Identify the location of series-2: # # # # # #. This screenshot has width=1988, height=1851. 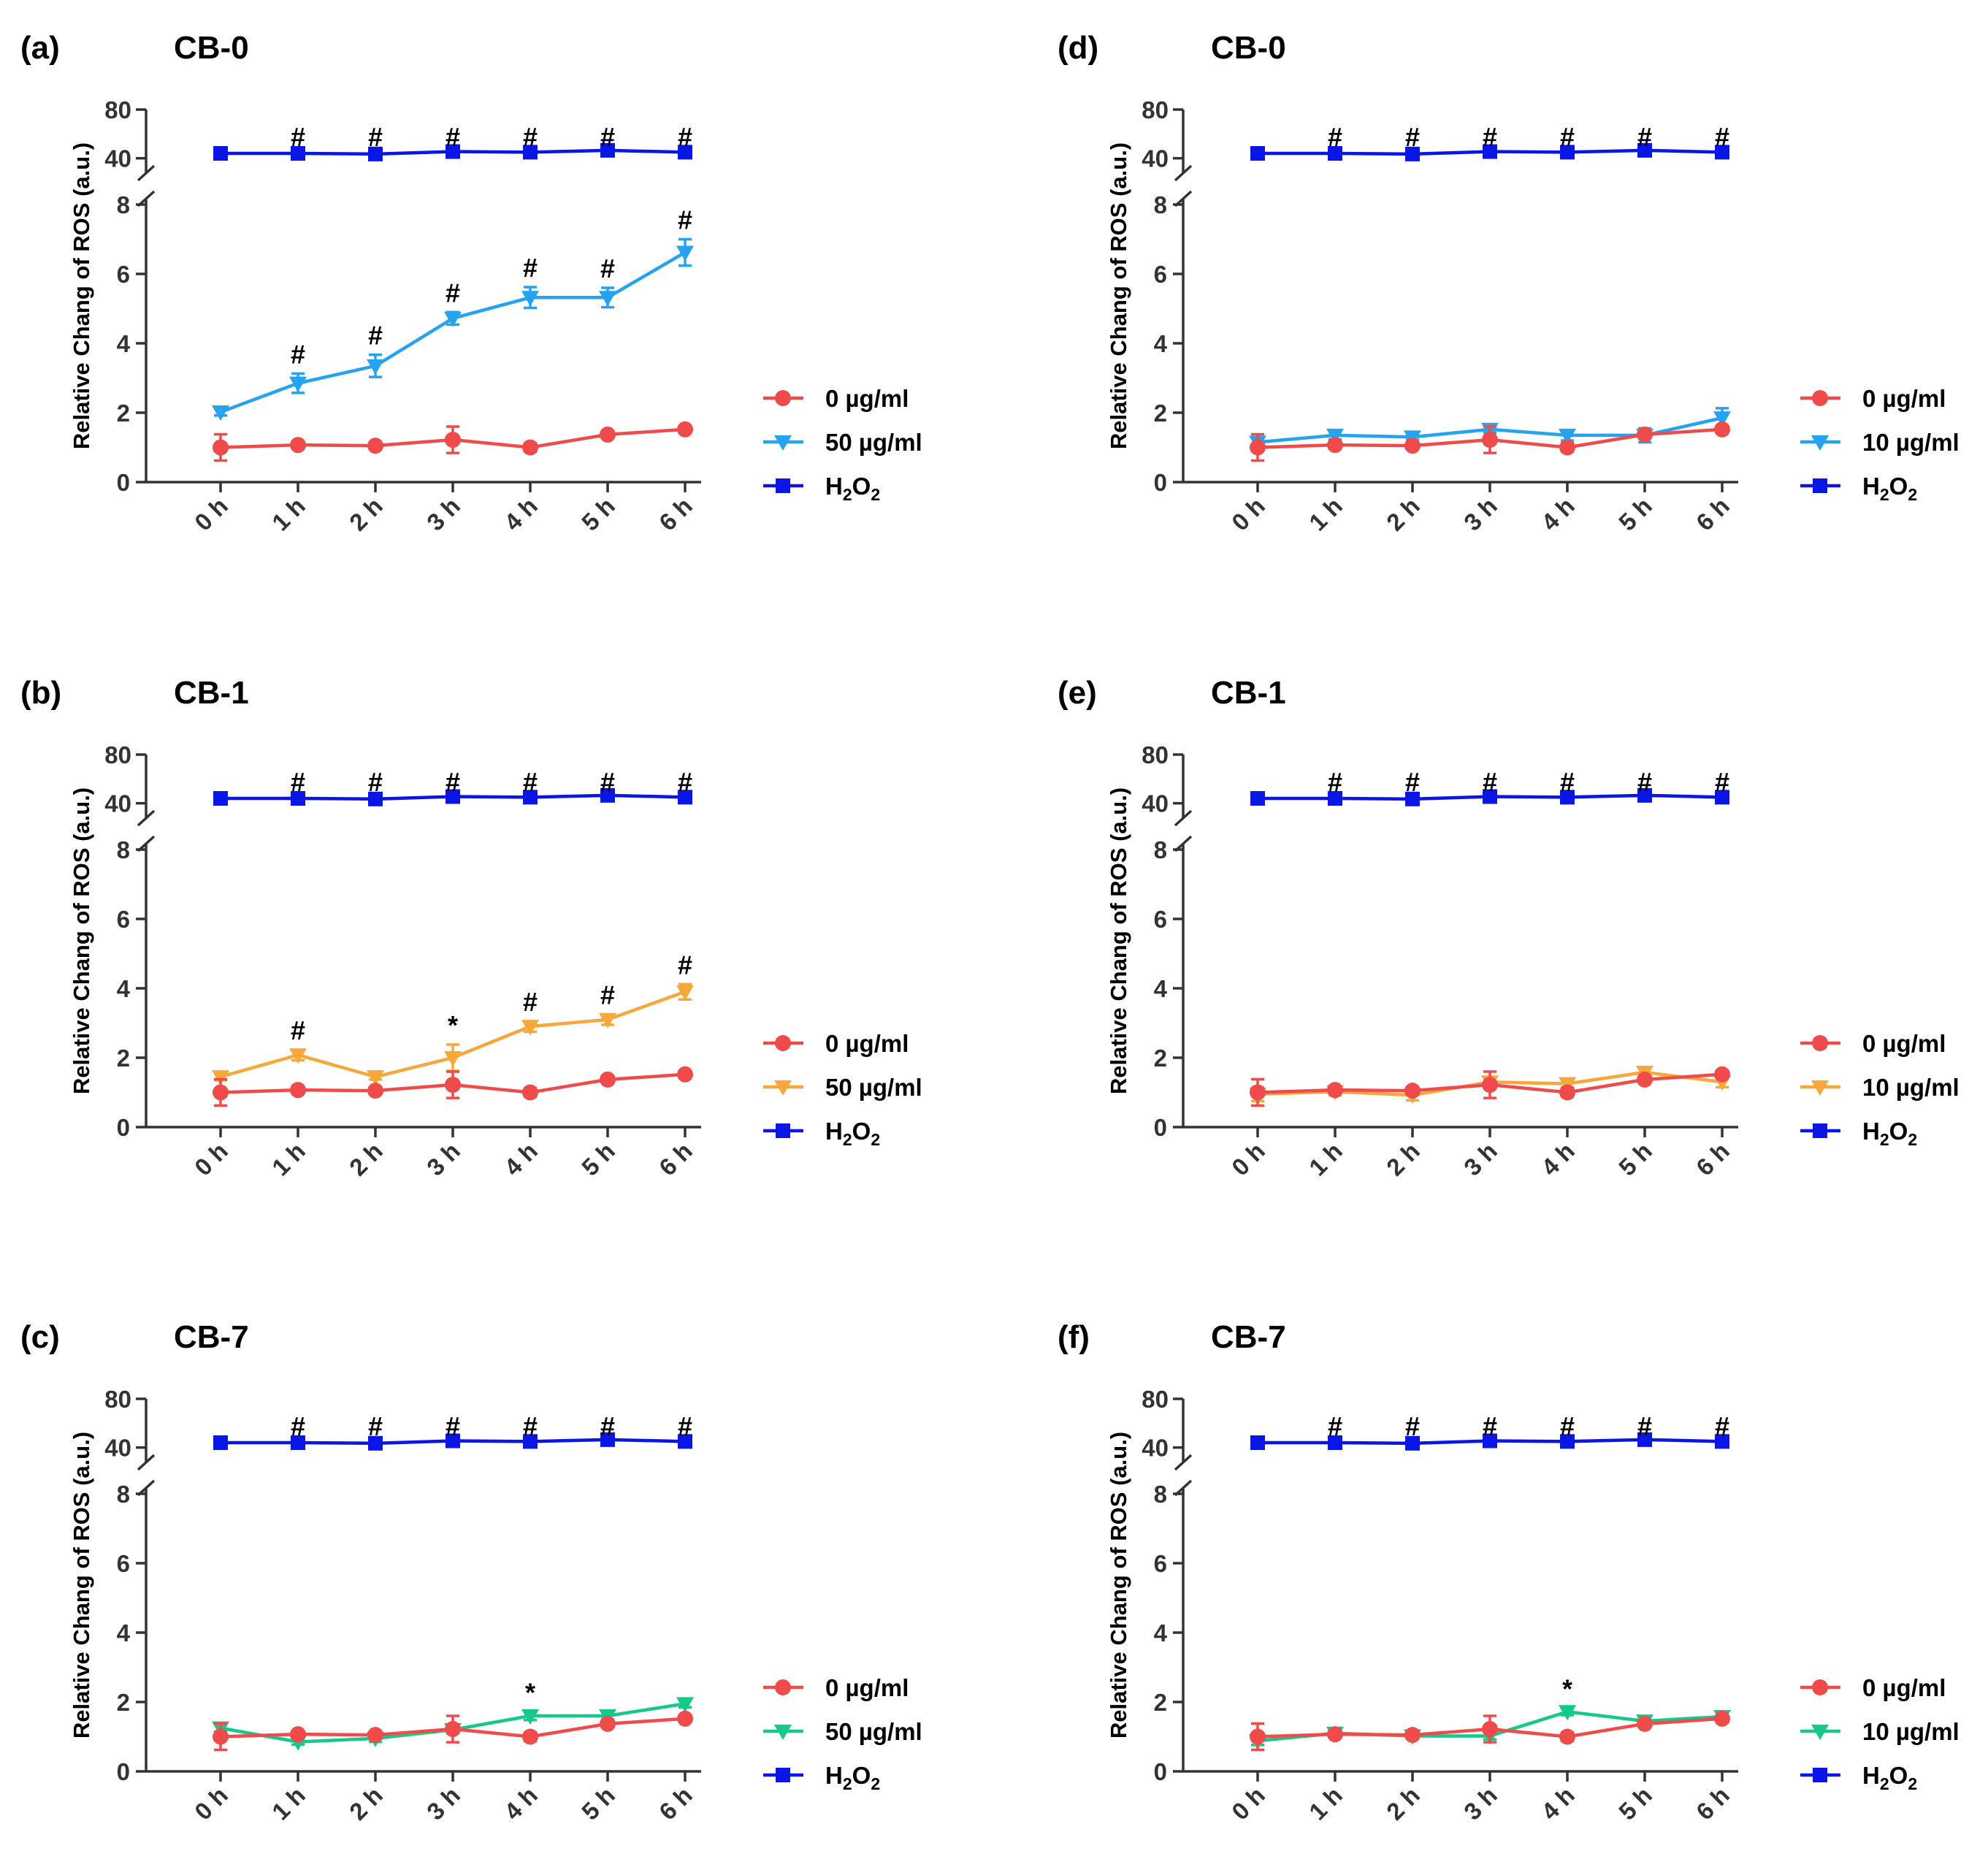
(453, 313).